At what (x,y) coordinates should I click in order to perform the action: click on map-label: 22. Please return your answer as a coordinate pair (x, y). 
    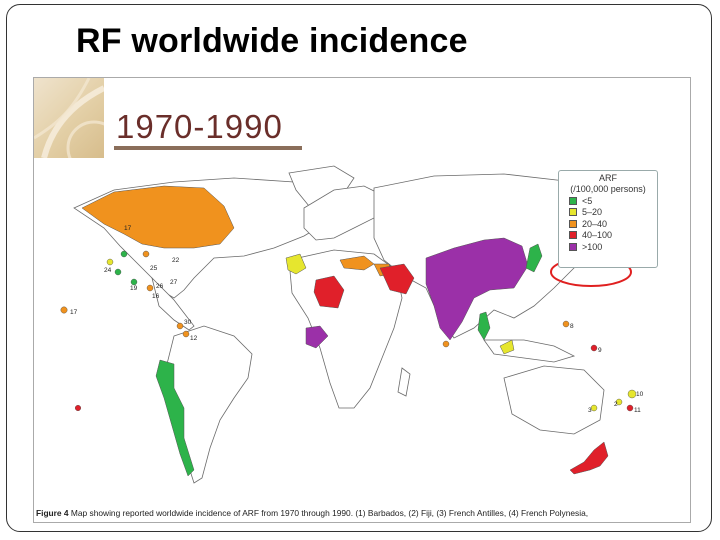
    Looking at the image, I should click on (176, 260).